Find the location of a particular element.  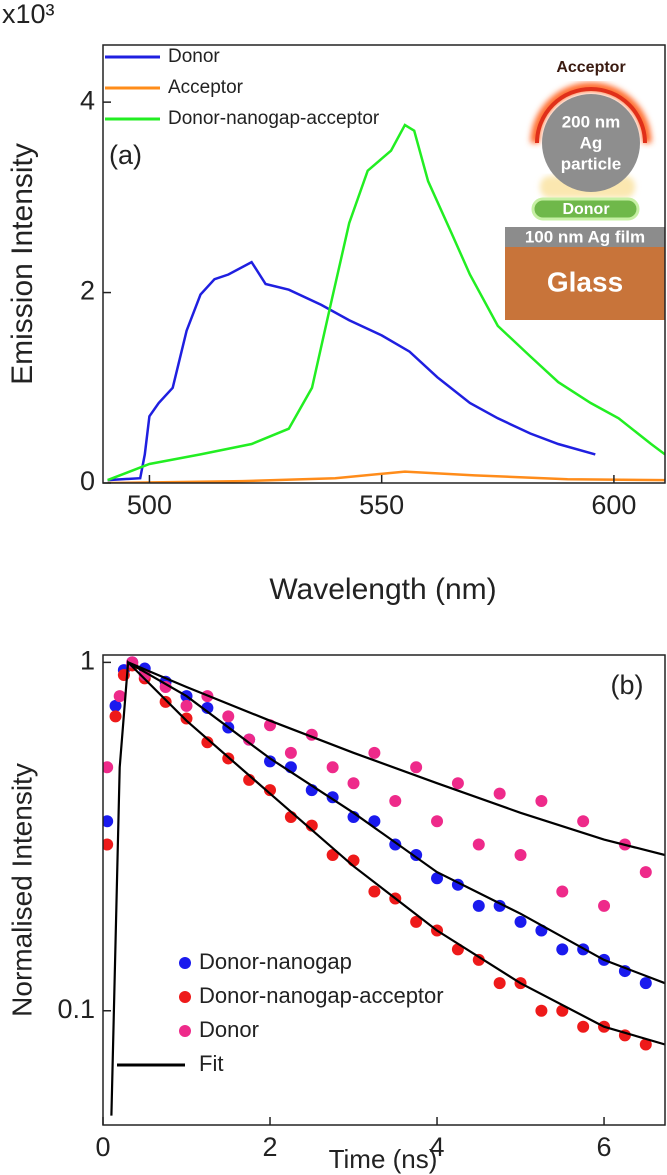

legend-label: Fit is located at coordinates (211, 1063).